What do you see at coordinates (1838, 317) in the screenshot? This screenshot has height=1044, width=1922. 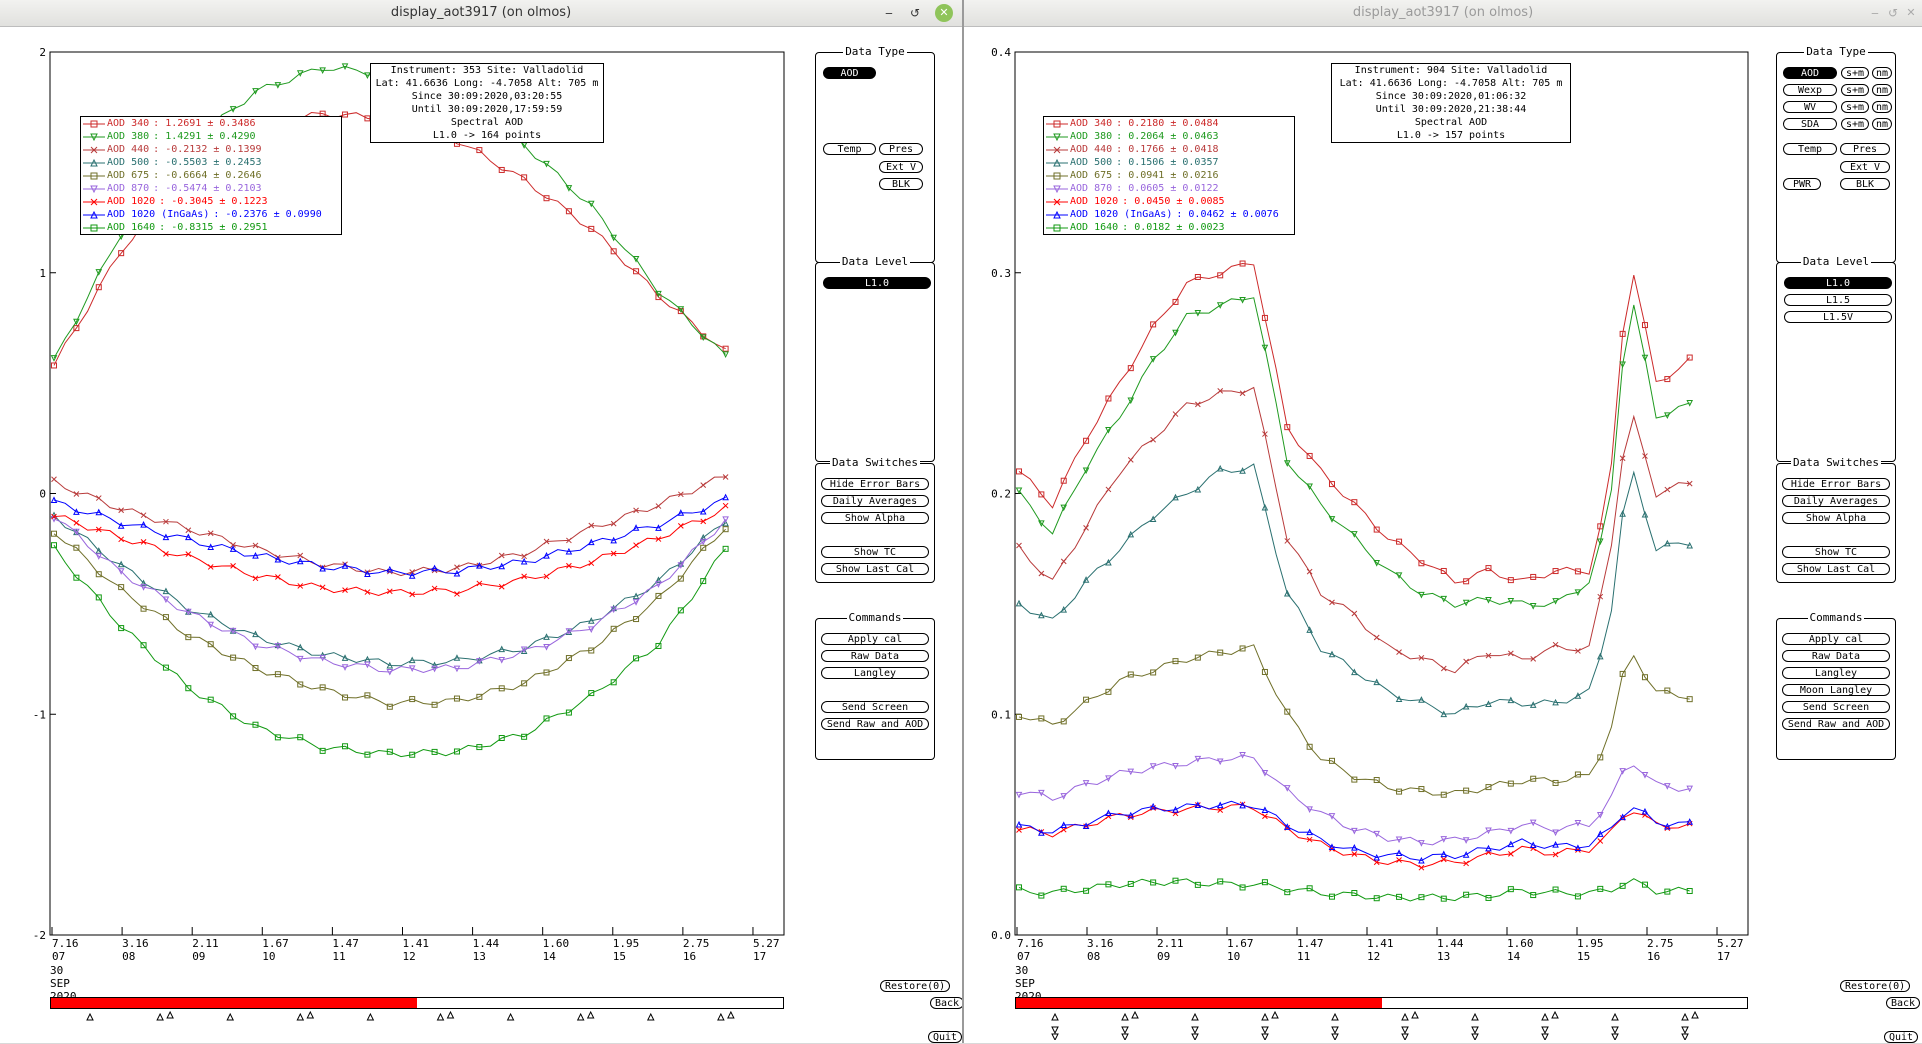 I see `data-level-l1-5v-button: L1.5V` at bounding box center [1838, 317].